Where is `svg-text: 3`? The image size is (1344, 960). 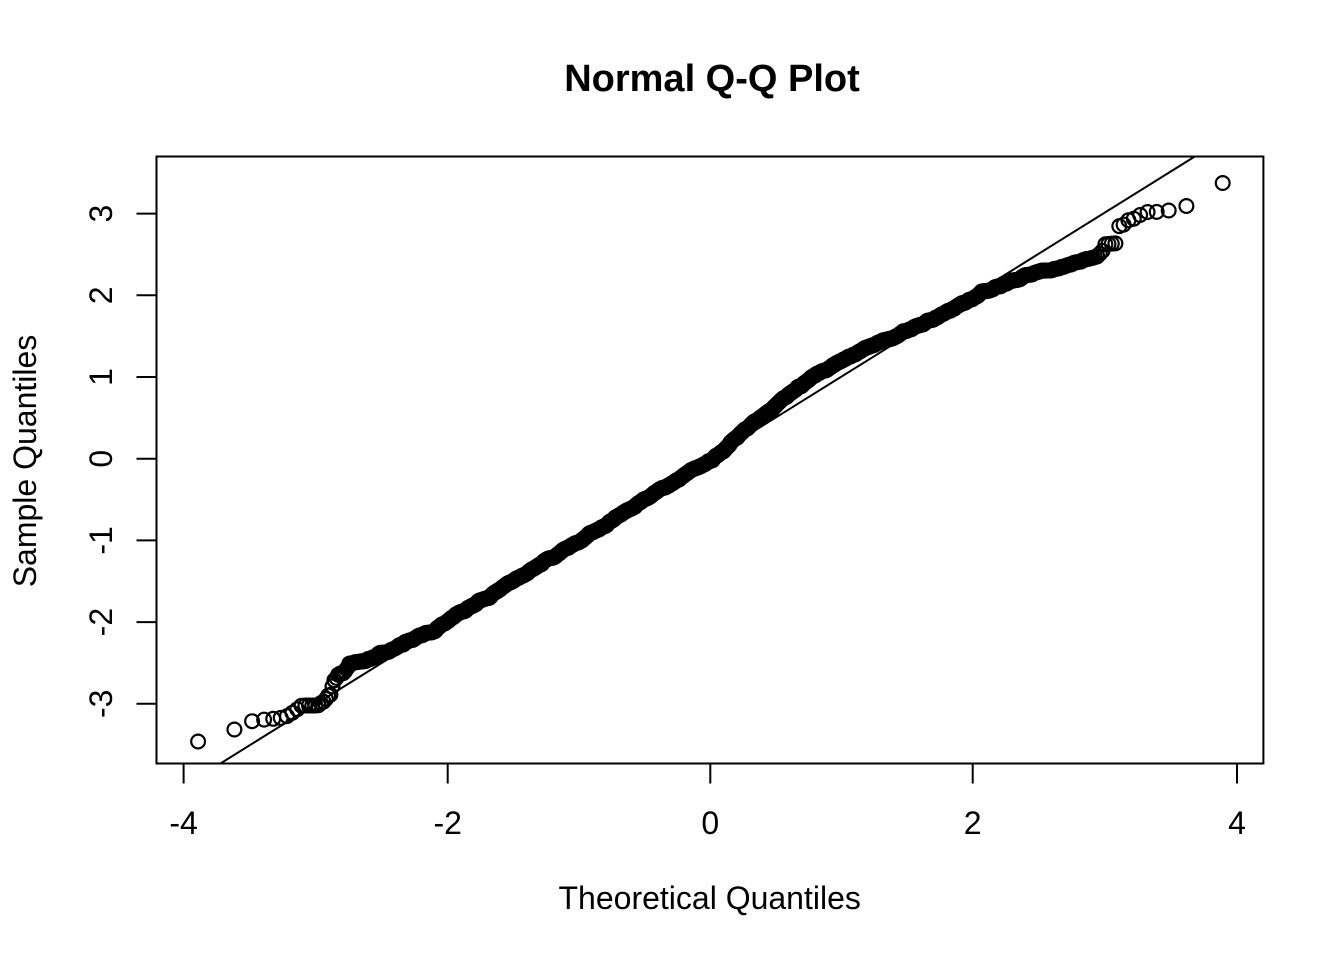 svg-text: 3 is located at coordinates (101, 214).